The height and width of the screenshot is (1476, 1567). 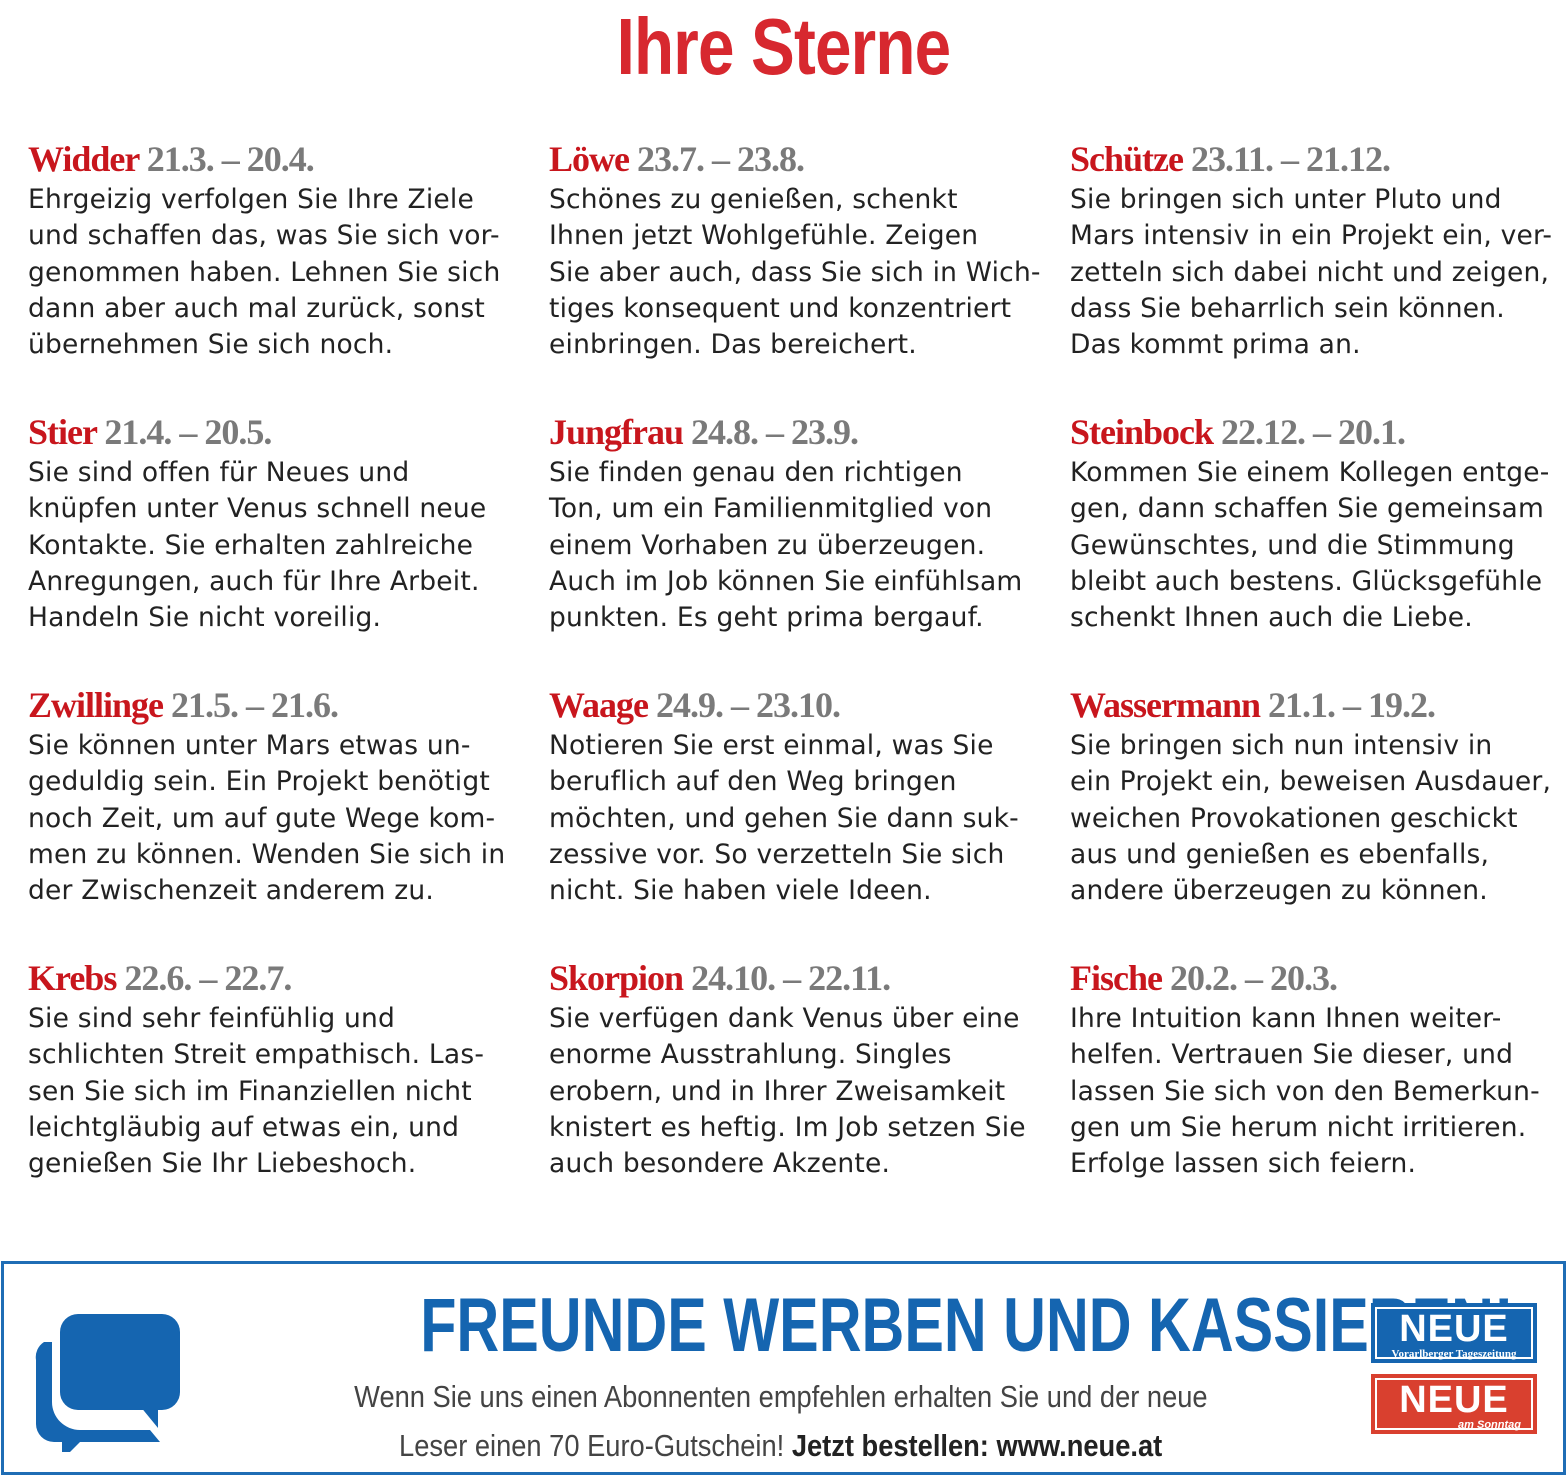 What do you see at coordinates (208, 978) in the screenshot?
I see `sign-dates: 22.6. – 22.7.` at bounding box center [208, 978].